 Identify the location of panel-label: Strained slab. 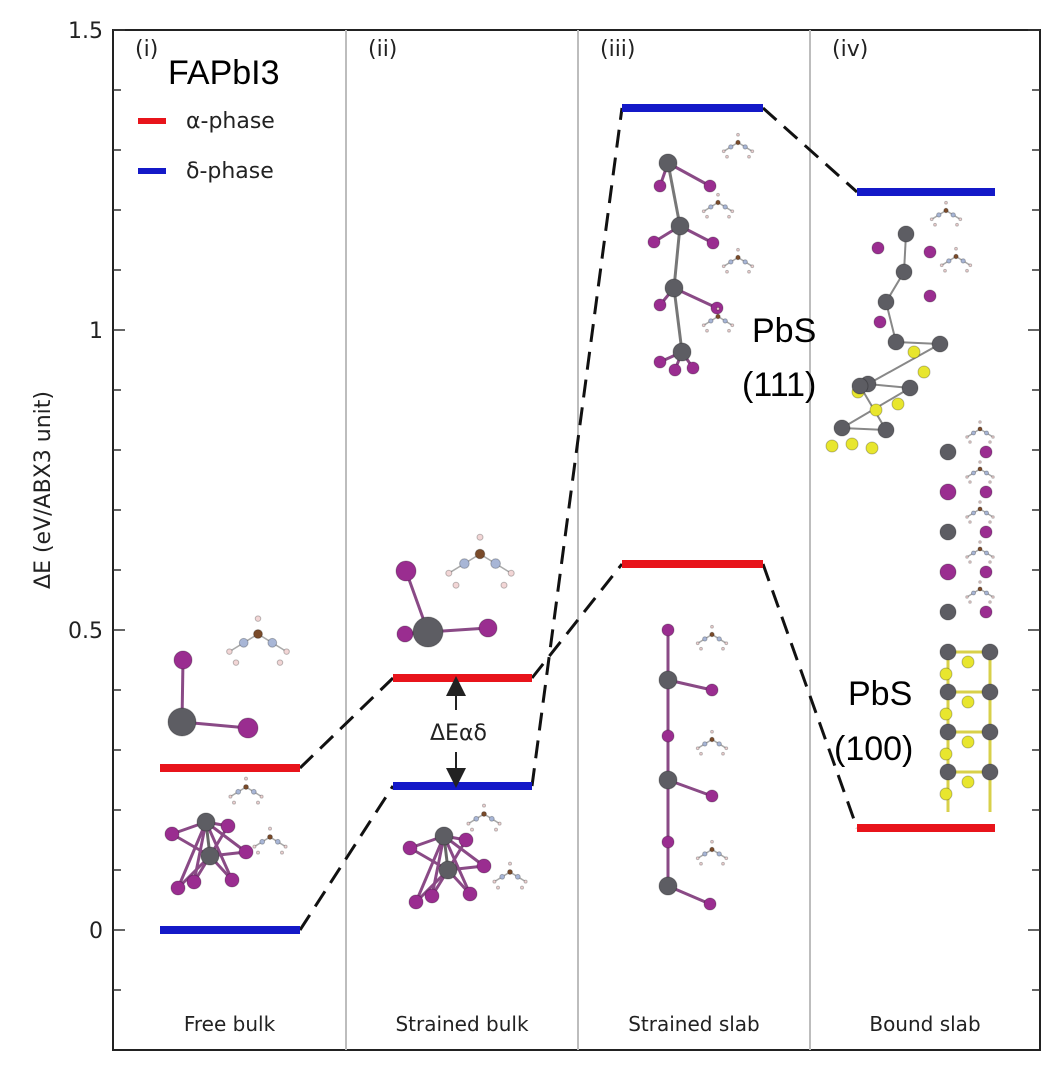
(694, 1024).